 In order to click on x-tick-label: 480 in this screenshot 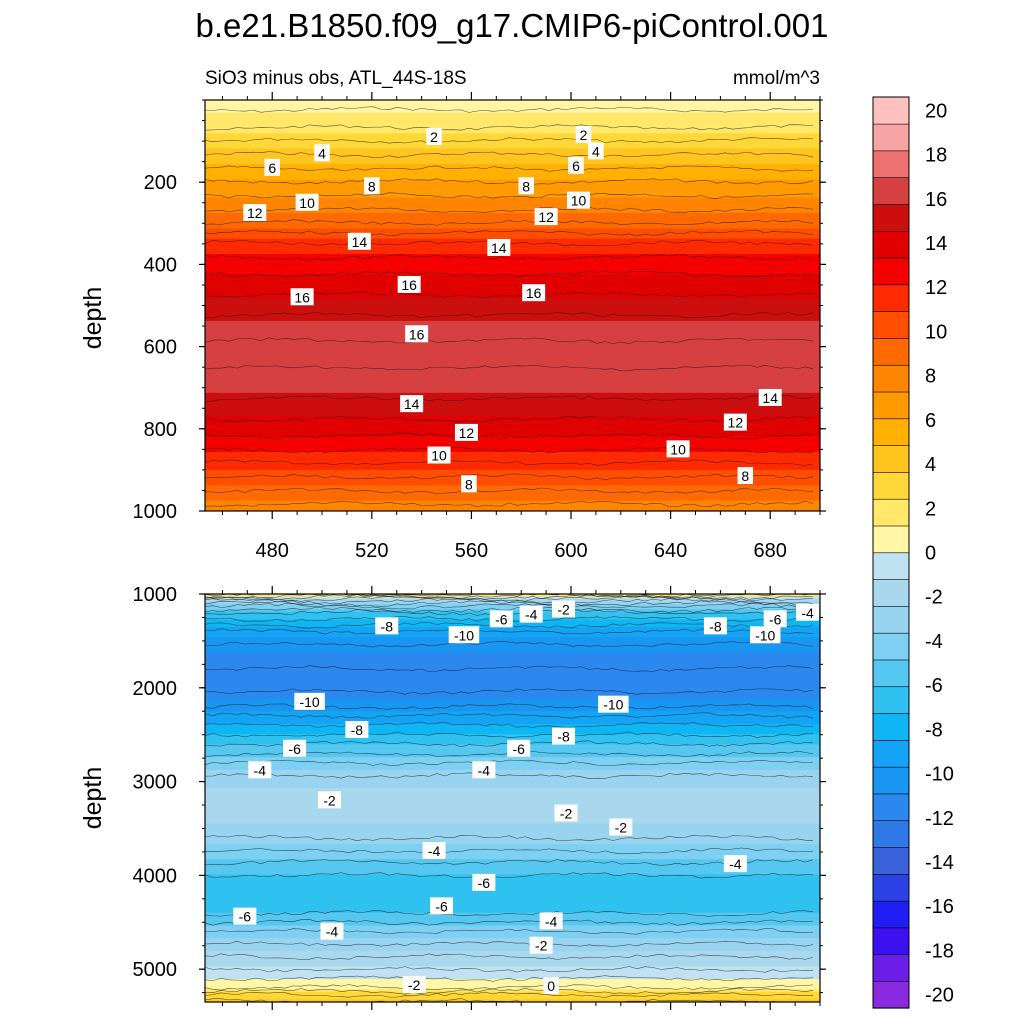, I will do `click(272, 551)`.